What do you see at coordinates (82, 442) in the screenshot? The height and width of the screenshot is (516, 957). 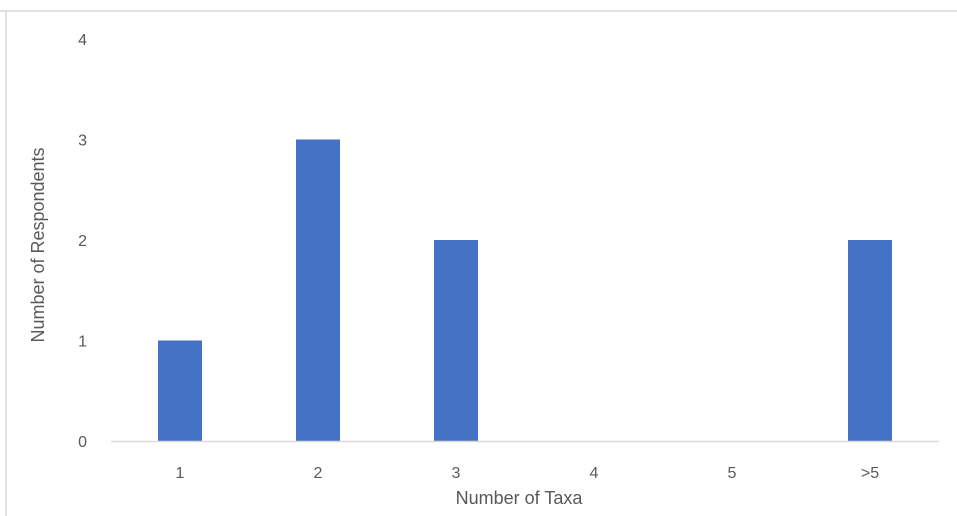 I see `y-tick-label: 0` at bounding box center [82, 442].